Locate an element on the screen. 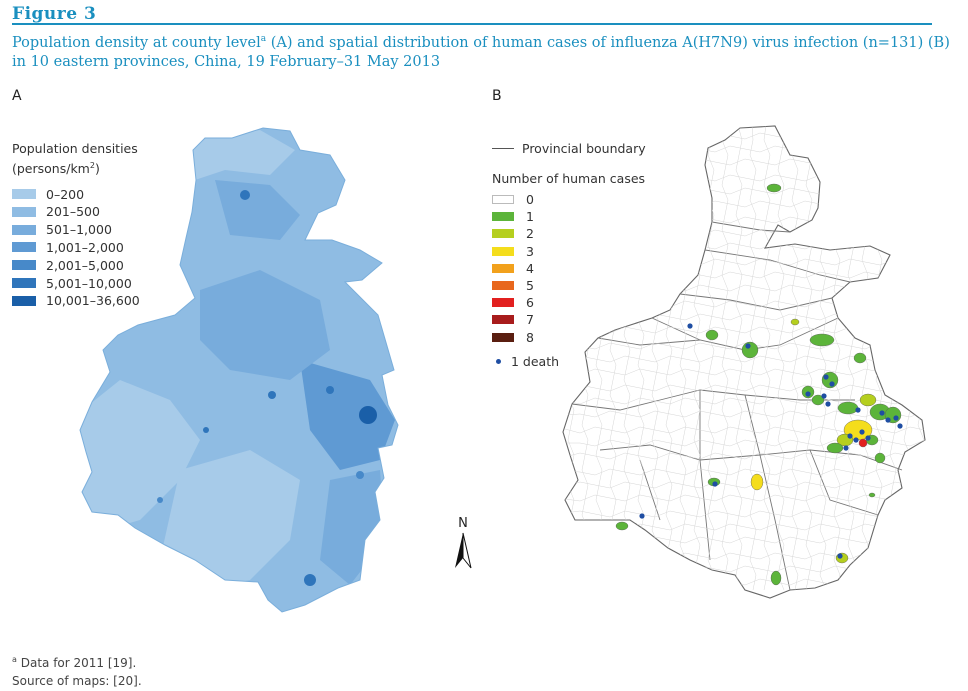  death-markers is located at coordinates (771, 441).